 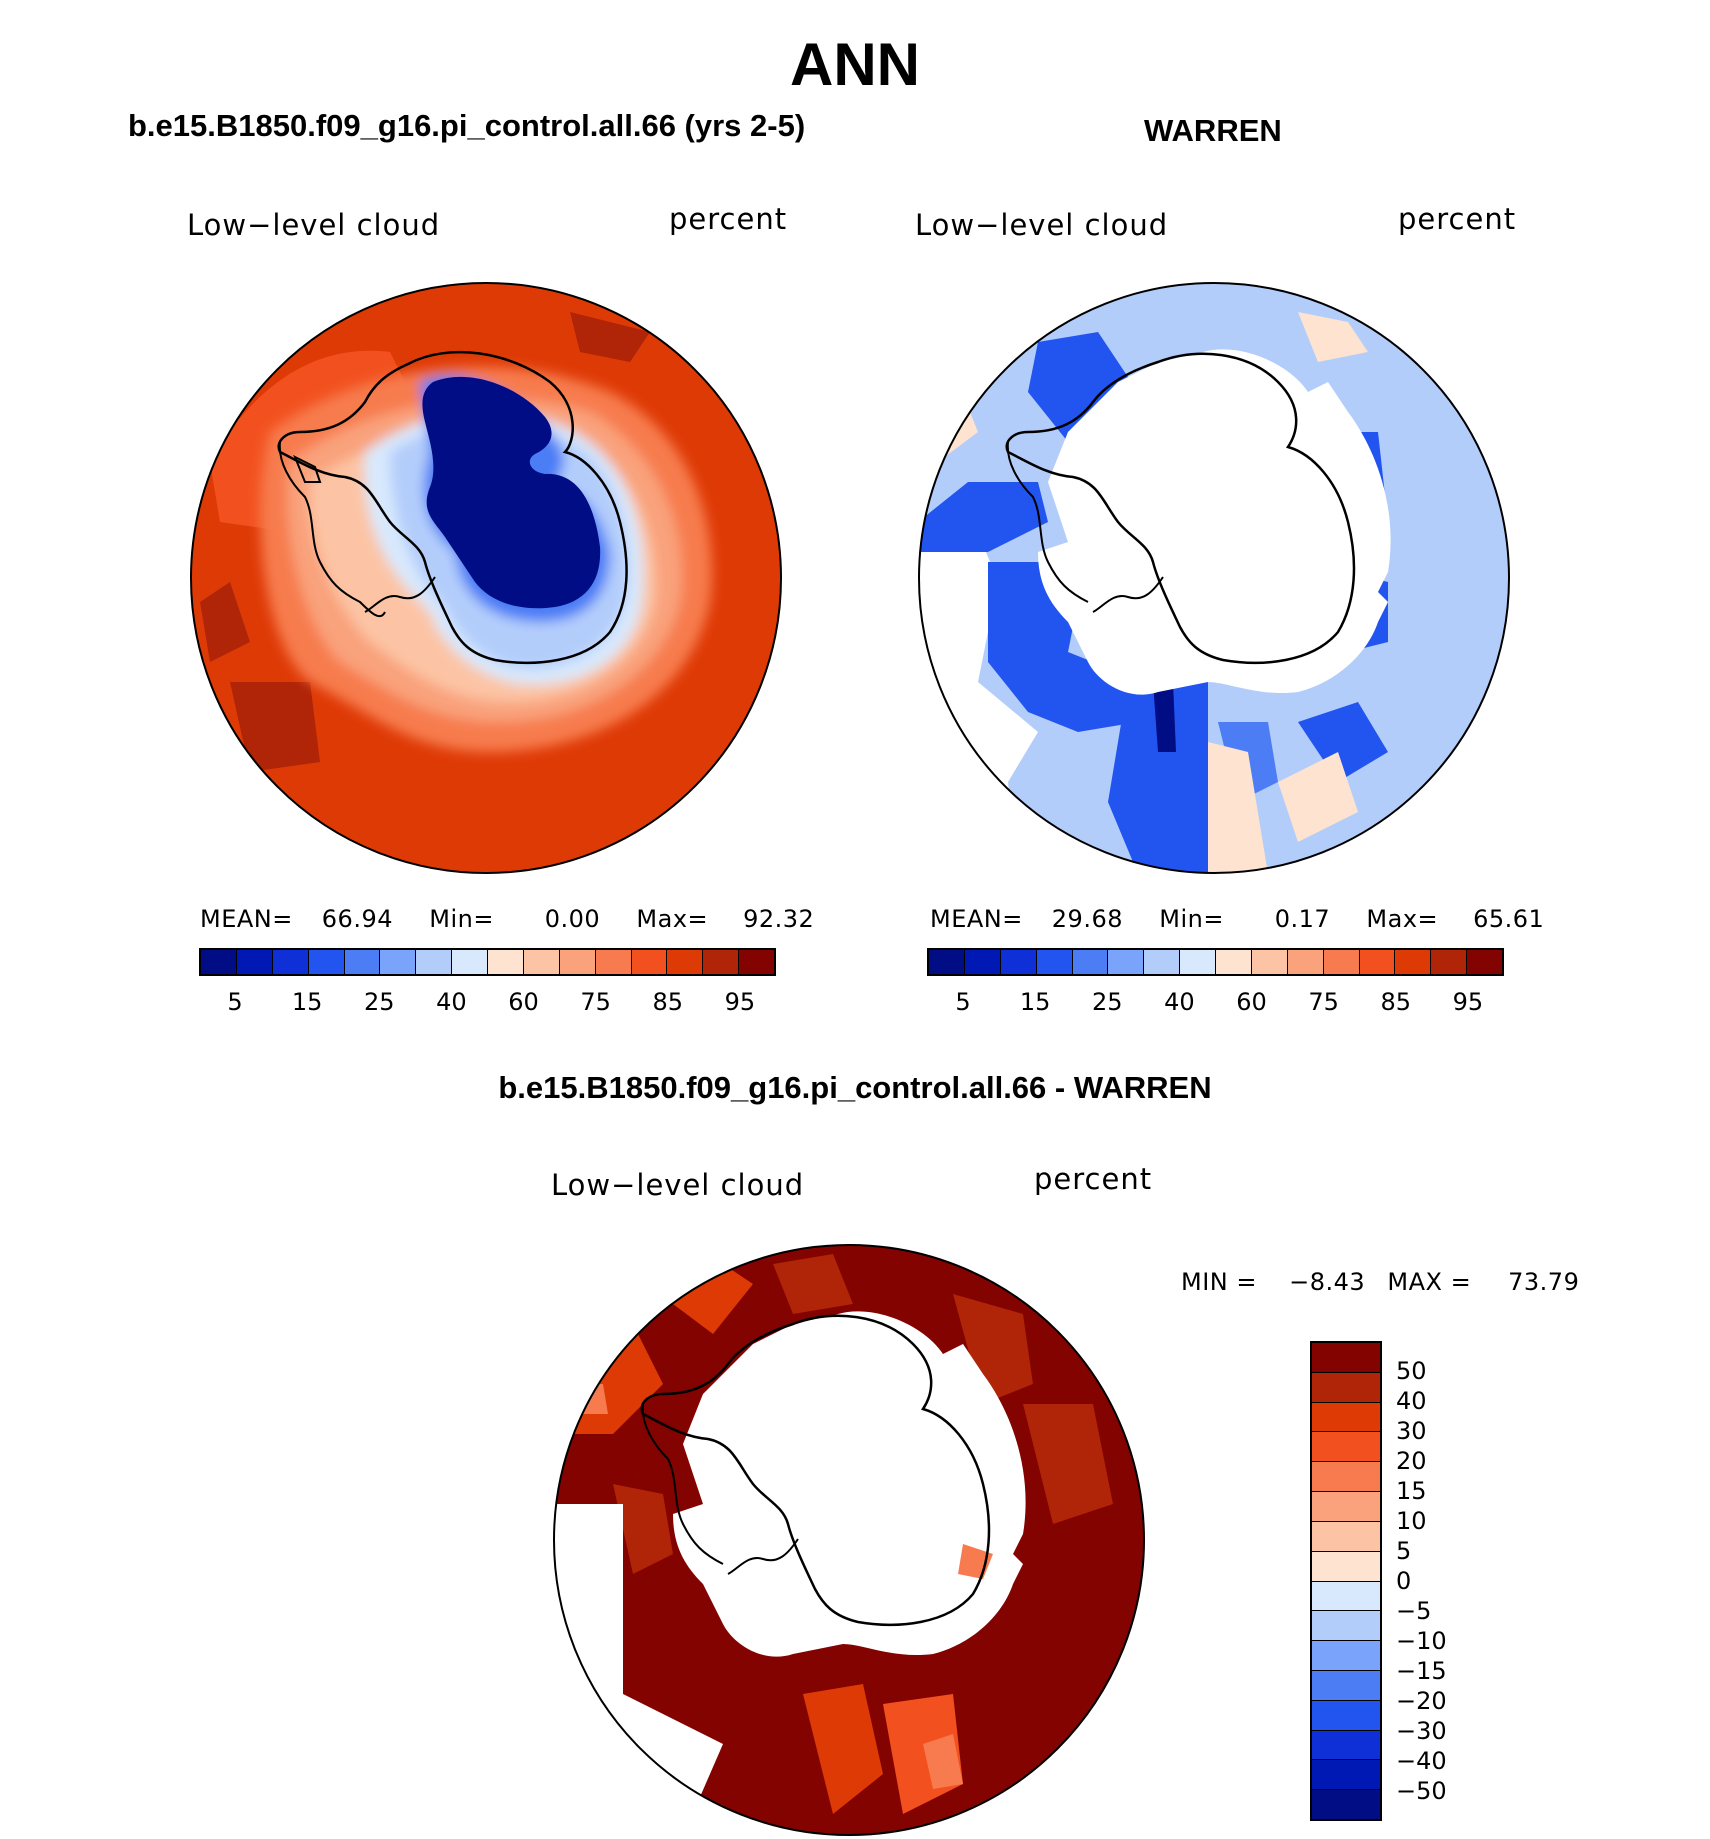 What do you see at coordinates (507, 919) in the screenshot?
I see `panel-a-stats: MEAN= 66.94 Min= 0.00 Max= 92.32` at bounding box center [507, 919].